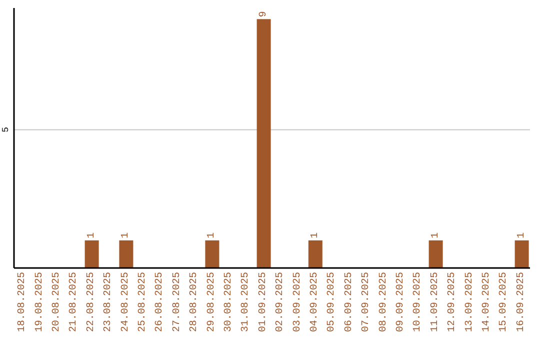  I want to click on x-tick-label: 18.08.2025, so click(22, 302).